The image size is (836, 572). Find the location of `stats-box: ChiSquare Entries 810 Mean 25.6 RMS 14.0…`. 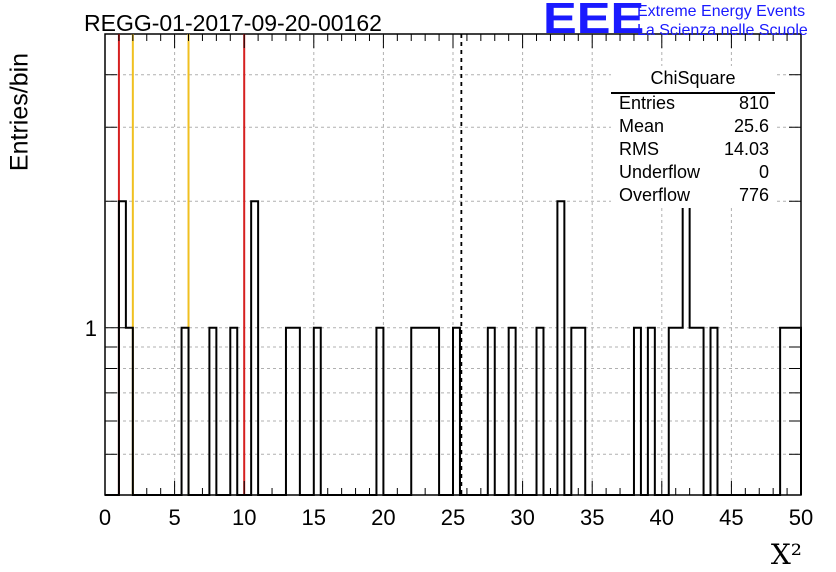

stats-box: ChiSquare Entries 810 Mean 25.6 RMS 14.0… is located at coordinates (693, 137).